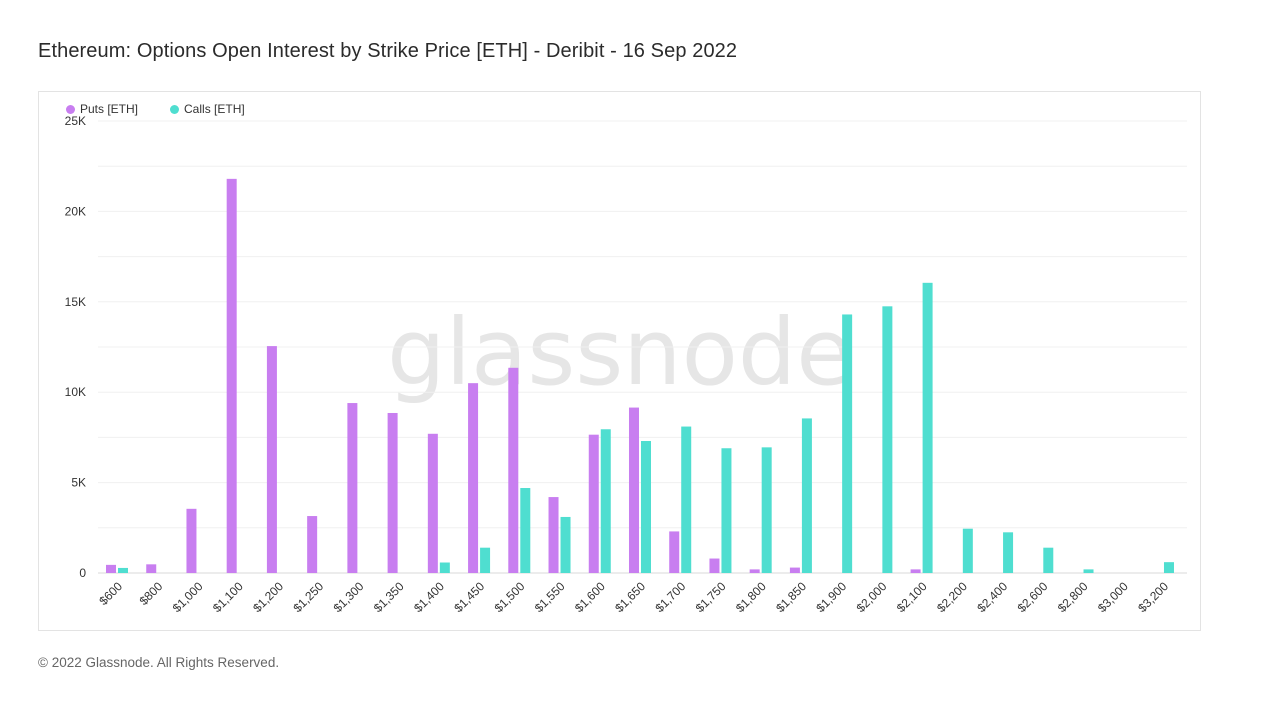  I want to click on x-tick-label: $2,800, so click(1073, 597).